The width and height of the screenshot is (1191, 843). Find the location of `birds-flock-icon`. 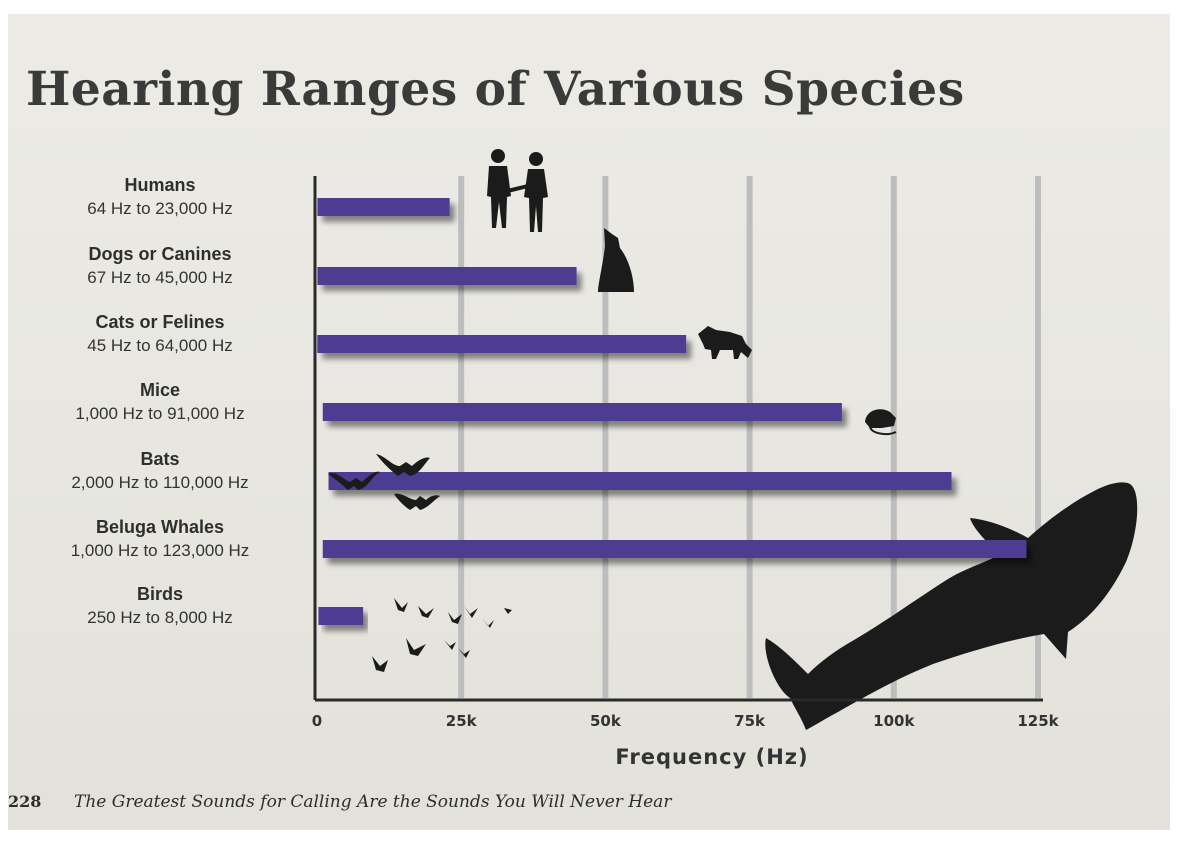

birds-flock-icon is located at coordinates (442, 635).